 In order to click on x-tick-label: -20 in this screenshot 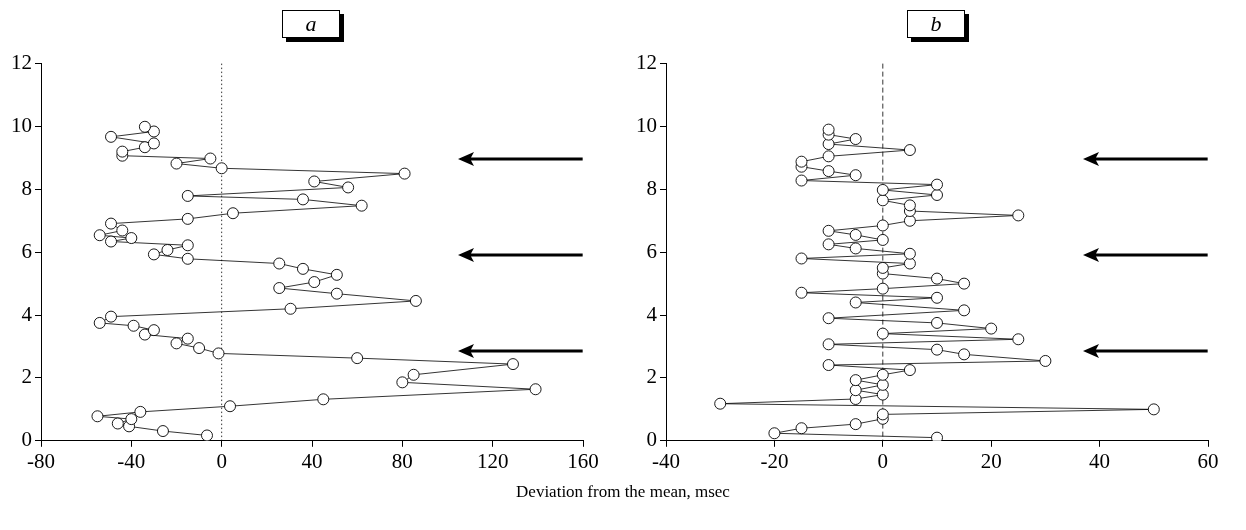, I will do `click(774, 460)`.